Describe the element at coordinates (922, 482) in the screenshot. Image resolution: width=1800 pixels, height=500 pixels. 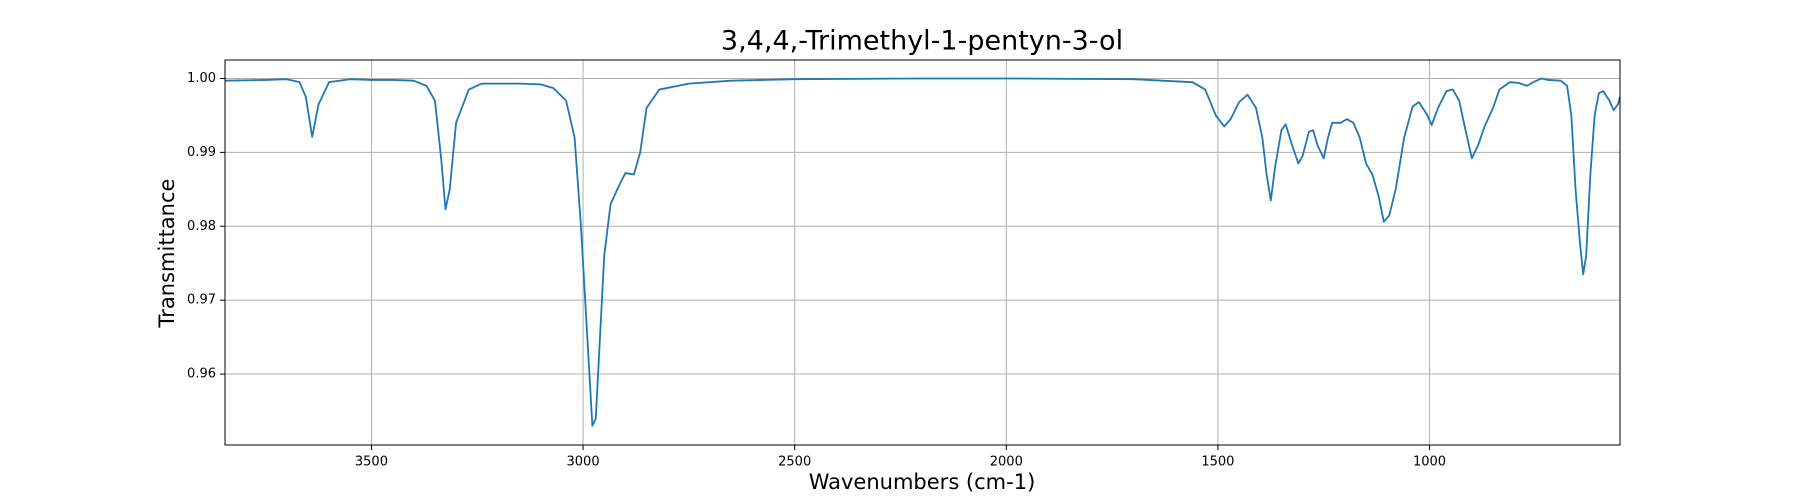
I see `x-axis-label: Wavenumbers (cm-1)` at that location.